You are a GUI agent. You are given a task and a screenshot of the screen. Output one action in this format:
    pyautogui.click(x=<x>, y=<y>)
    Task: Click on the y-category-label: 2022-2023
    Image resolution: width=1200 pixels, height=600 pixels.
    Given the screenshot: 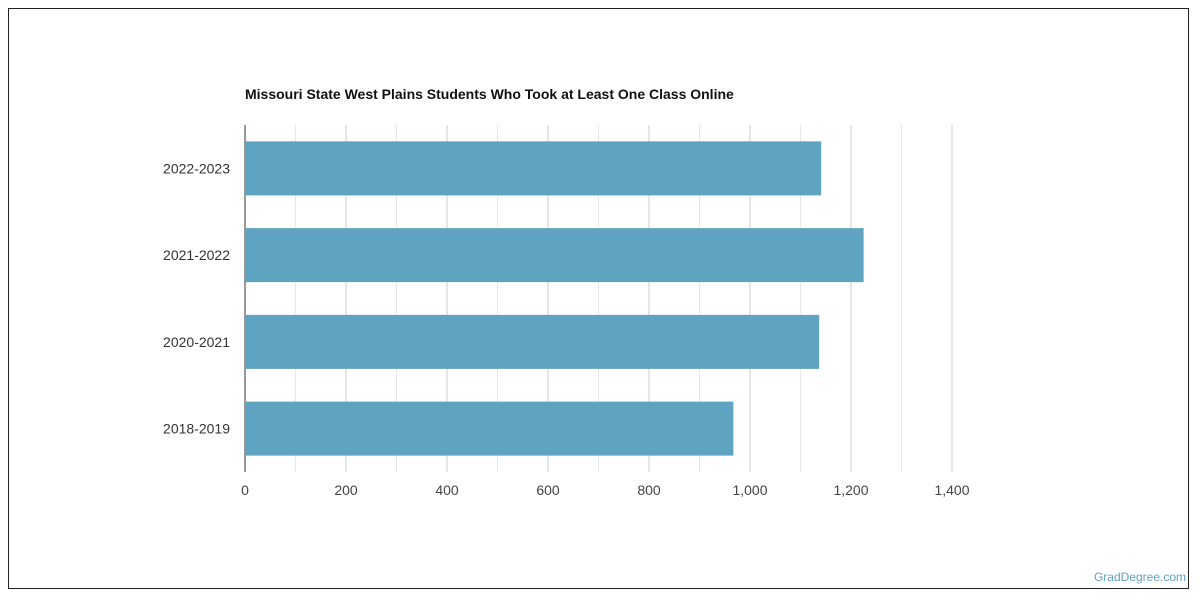 What is the action you would take?
    pyautogui.click(x=196, y=168)
    